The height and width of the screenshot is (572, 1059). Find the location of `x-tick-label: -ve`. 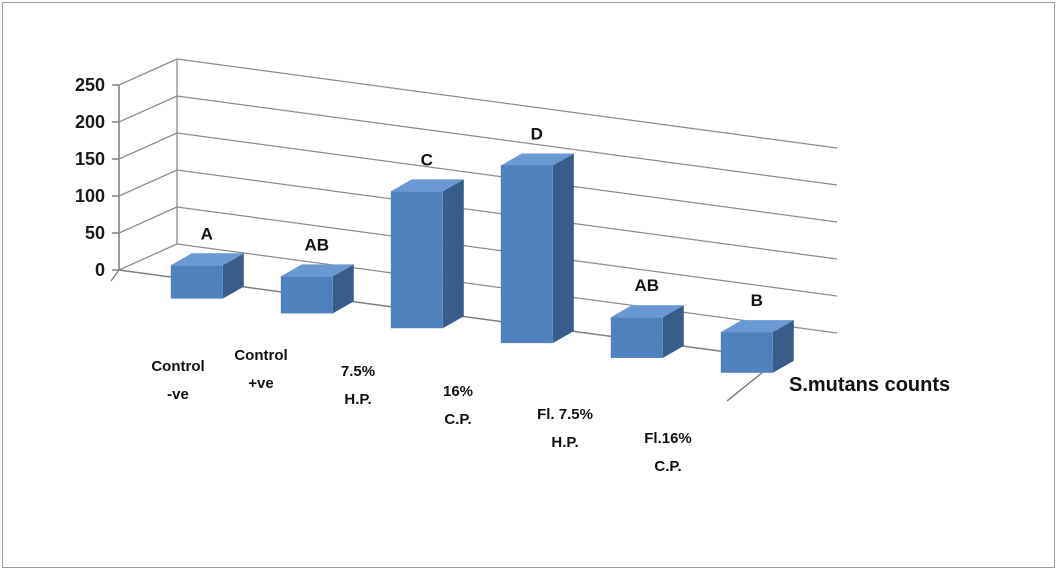

x-tick-label: -ve is located at coordinates (178, 394).